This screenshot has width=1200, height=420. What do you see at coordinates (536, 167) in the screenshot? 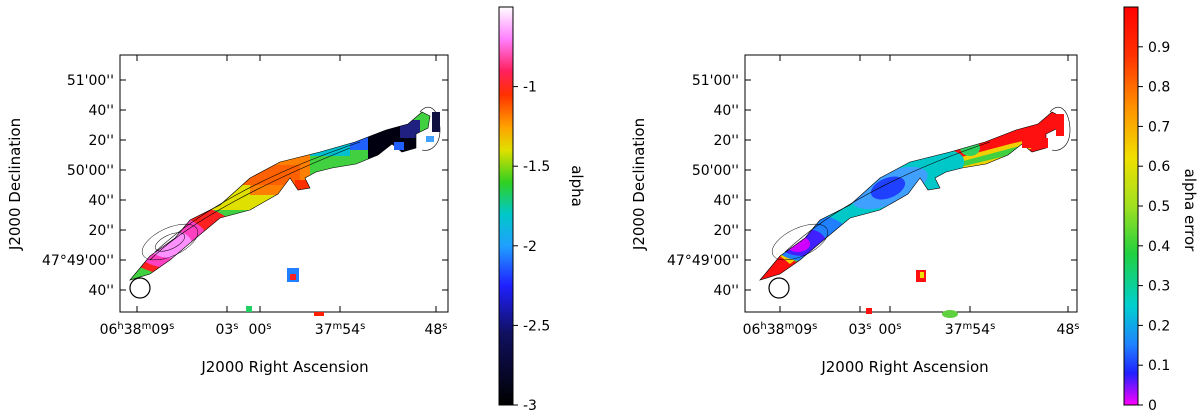
I see `colorbar-tick-label: -1.5` at bounding box center [536, 167].